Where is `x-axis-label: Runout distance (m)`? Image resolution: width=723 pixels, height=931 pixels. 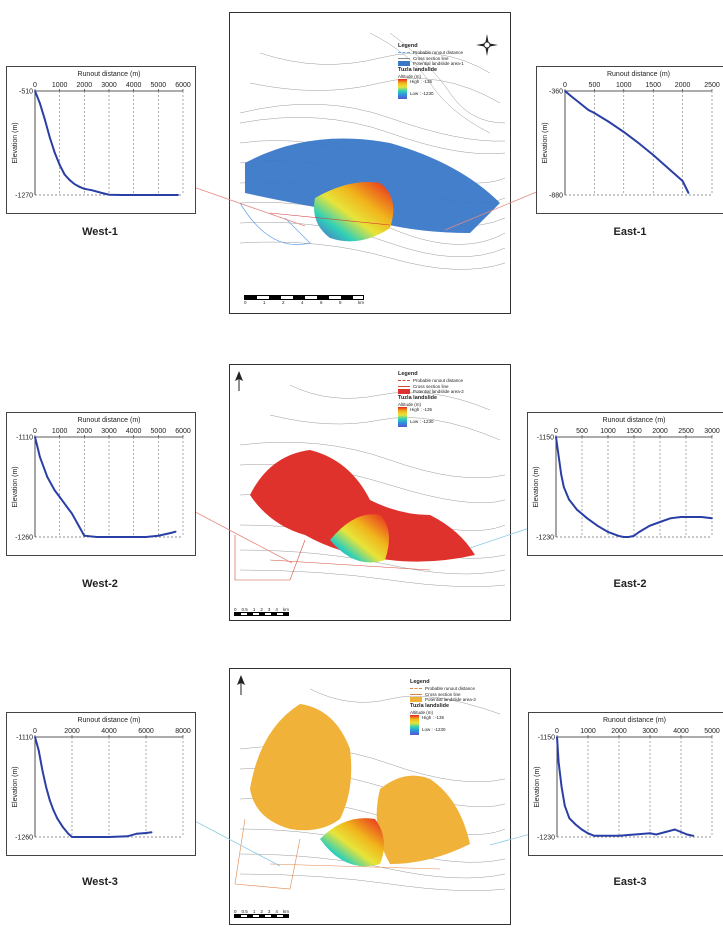 x-axis-label: Runout distance (m) is located at coordinates (633, 420).